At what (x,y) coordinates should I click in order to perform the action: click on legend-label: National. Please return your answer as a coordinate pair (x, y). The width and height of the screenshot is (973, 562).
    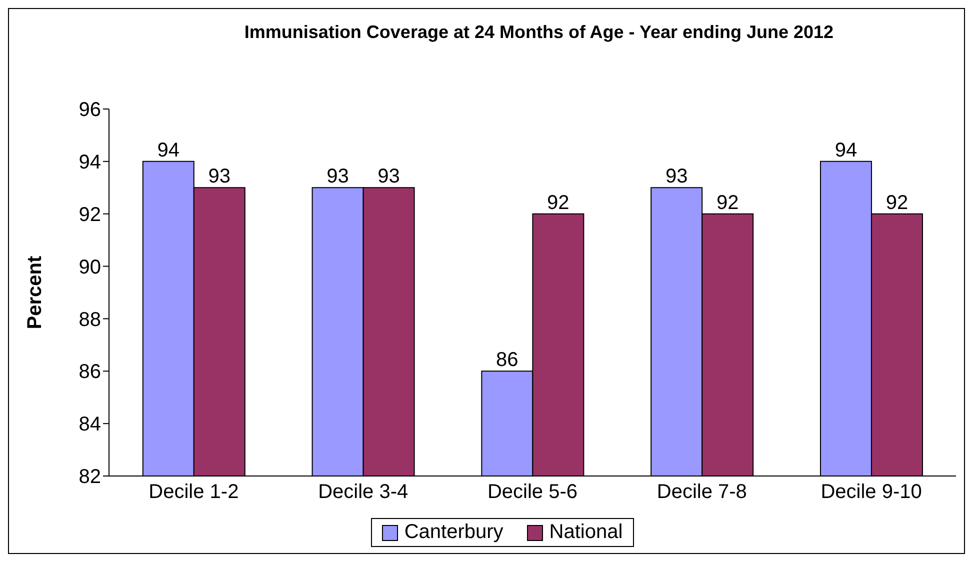
    Looking at the image, I should click on (585, 532).